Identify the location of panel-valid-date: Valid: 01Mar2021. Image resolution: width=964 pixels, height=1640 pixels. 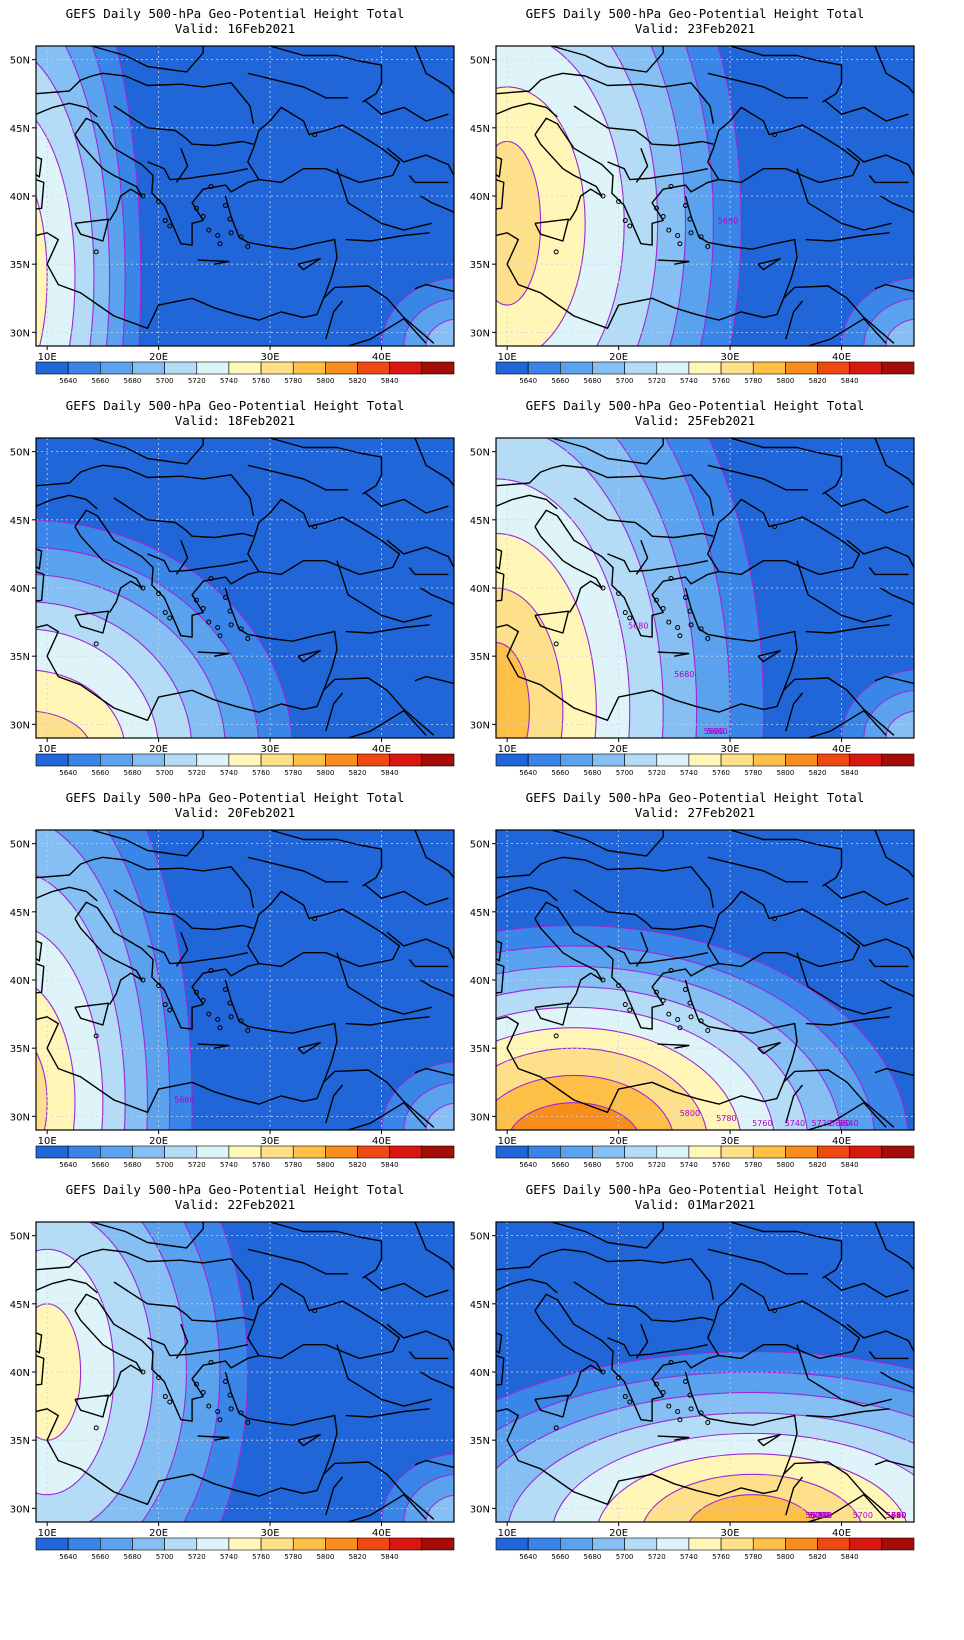
(695, 1204).